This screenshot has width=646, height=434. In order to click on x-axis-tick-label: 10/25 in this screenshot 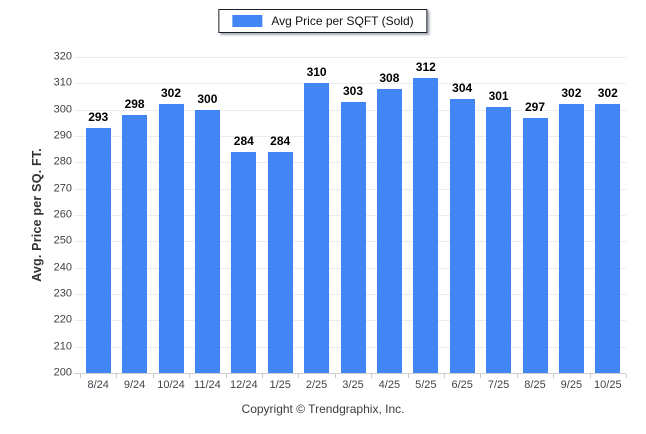, I will do `click(608, 385)`.